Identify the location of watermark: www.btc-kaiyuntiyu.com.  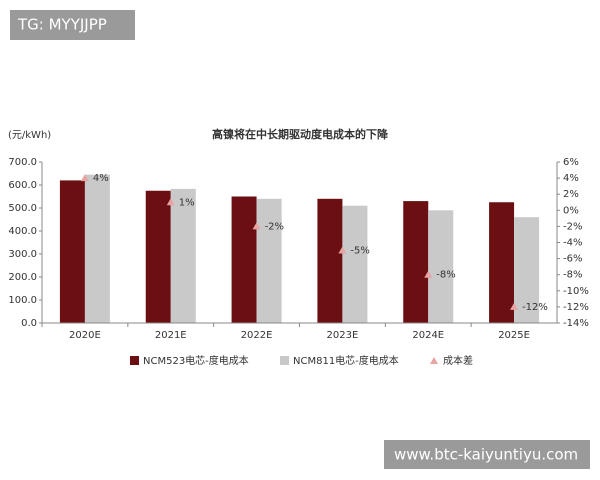
(486, 455).